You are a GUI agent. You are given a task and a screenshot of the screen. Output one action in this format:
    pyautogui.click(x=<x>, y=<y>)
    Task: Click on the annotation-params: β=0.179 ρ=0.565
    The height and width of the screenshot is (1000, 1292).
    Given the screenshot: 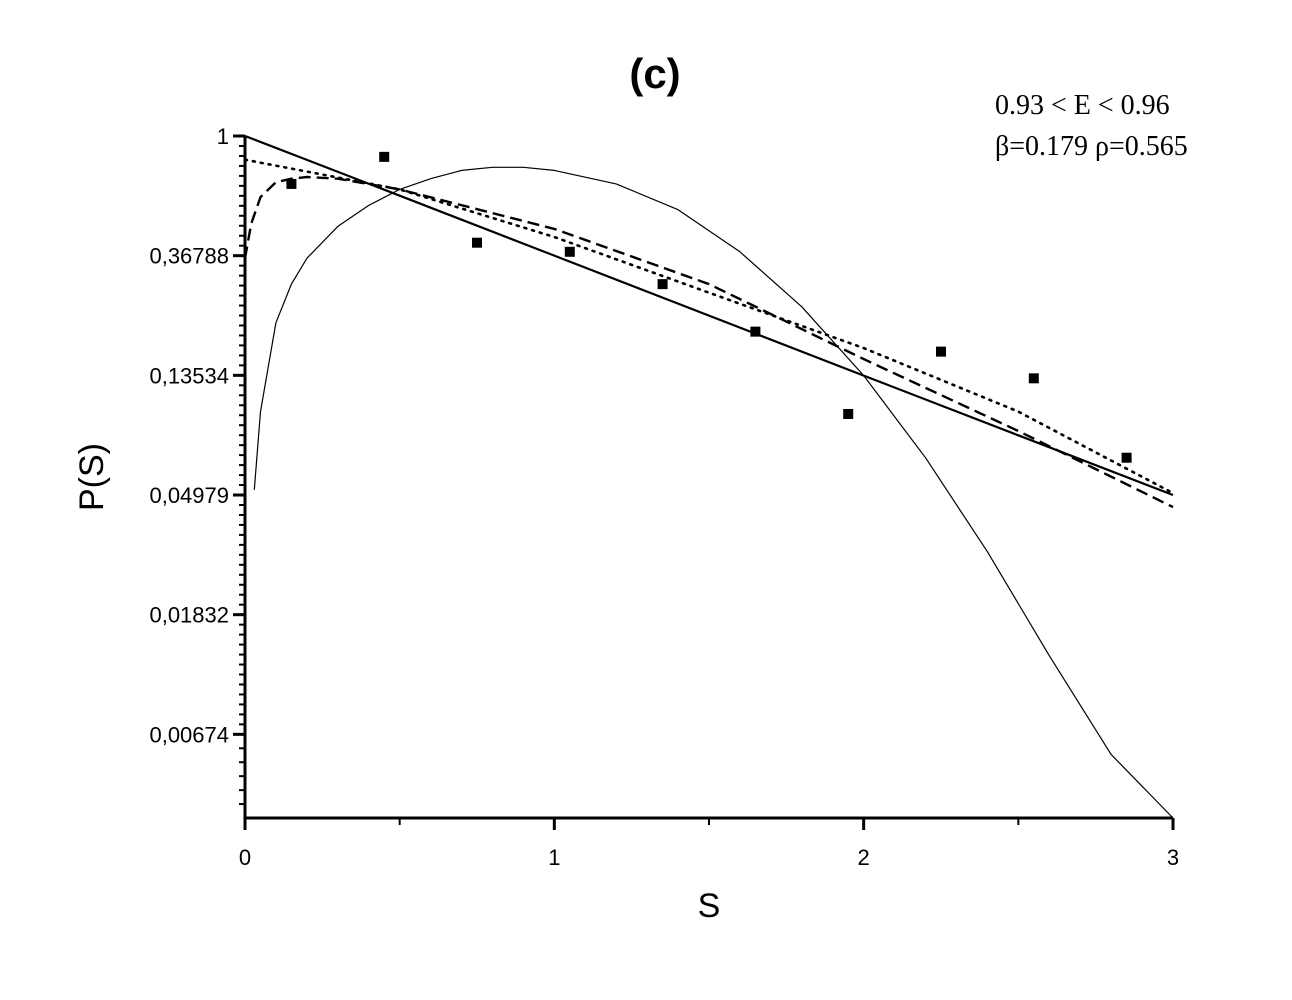 What is the action you would take?
    pyautogui.click(x=1091, y=146)
    